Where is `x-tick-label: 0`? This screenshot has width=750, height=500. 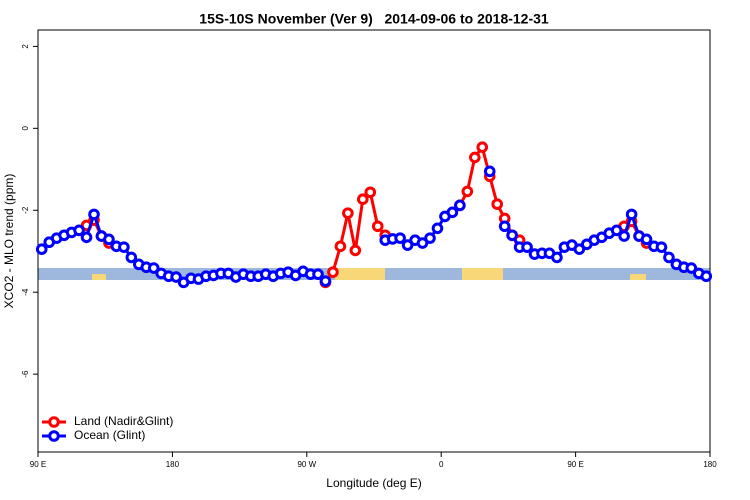 x-tick-label: 0 is located at coordinates (441, 464).